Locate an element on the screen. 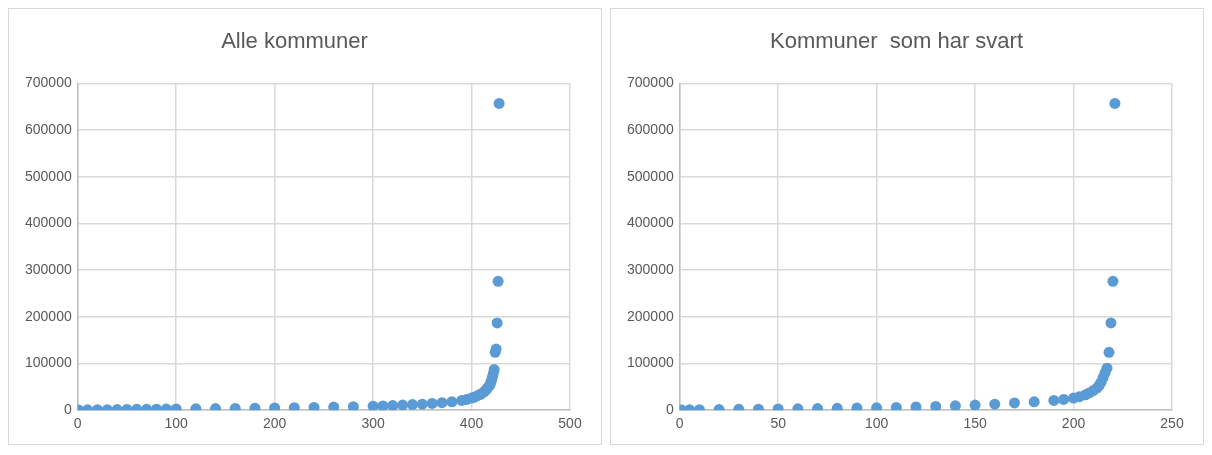 This screenshot has height=455, width=1212. x-tick-label: 50 is located at coordinates (778, 423).